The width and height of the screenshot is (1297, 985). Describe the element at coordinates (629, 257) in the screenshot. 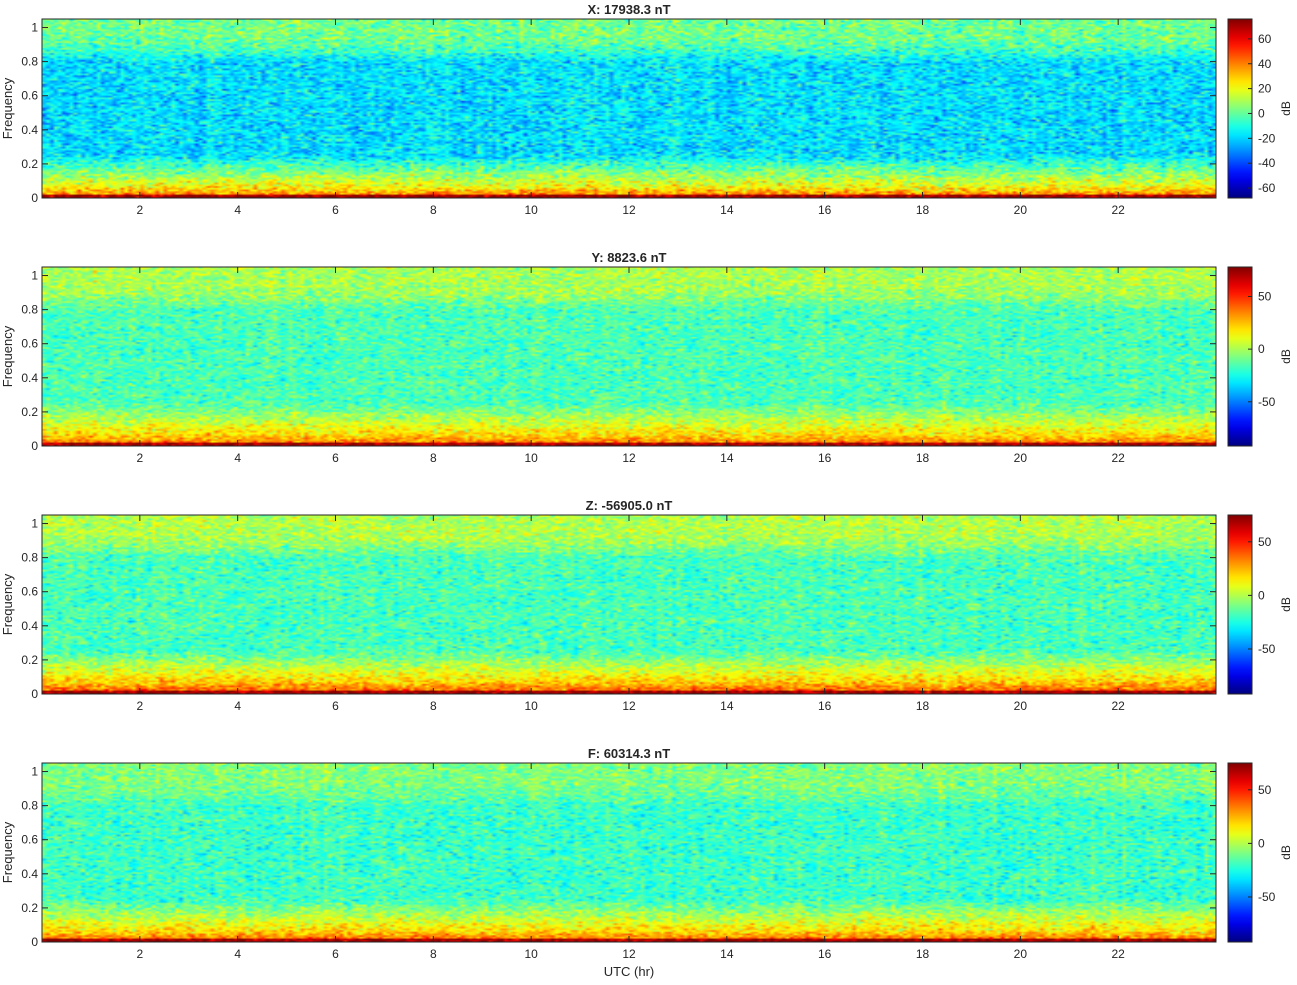

I see `panel-title: Y: 8823.6 nT` at that location.